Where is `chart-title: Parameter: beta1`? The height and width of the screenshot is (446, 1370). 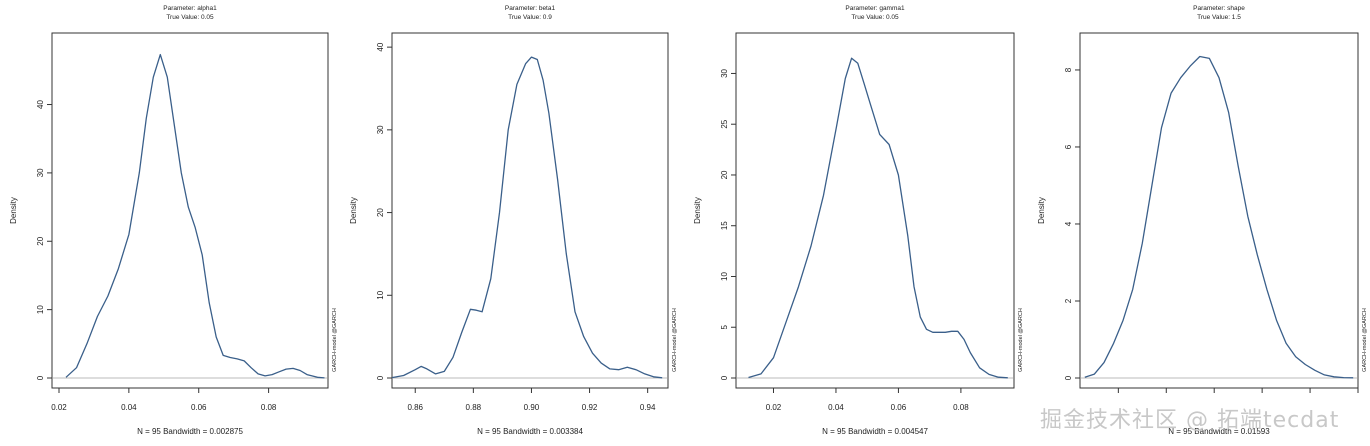 chart-title: Parameter: beta1 is located at coordinates (530, 8).